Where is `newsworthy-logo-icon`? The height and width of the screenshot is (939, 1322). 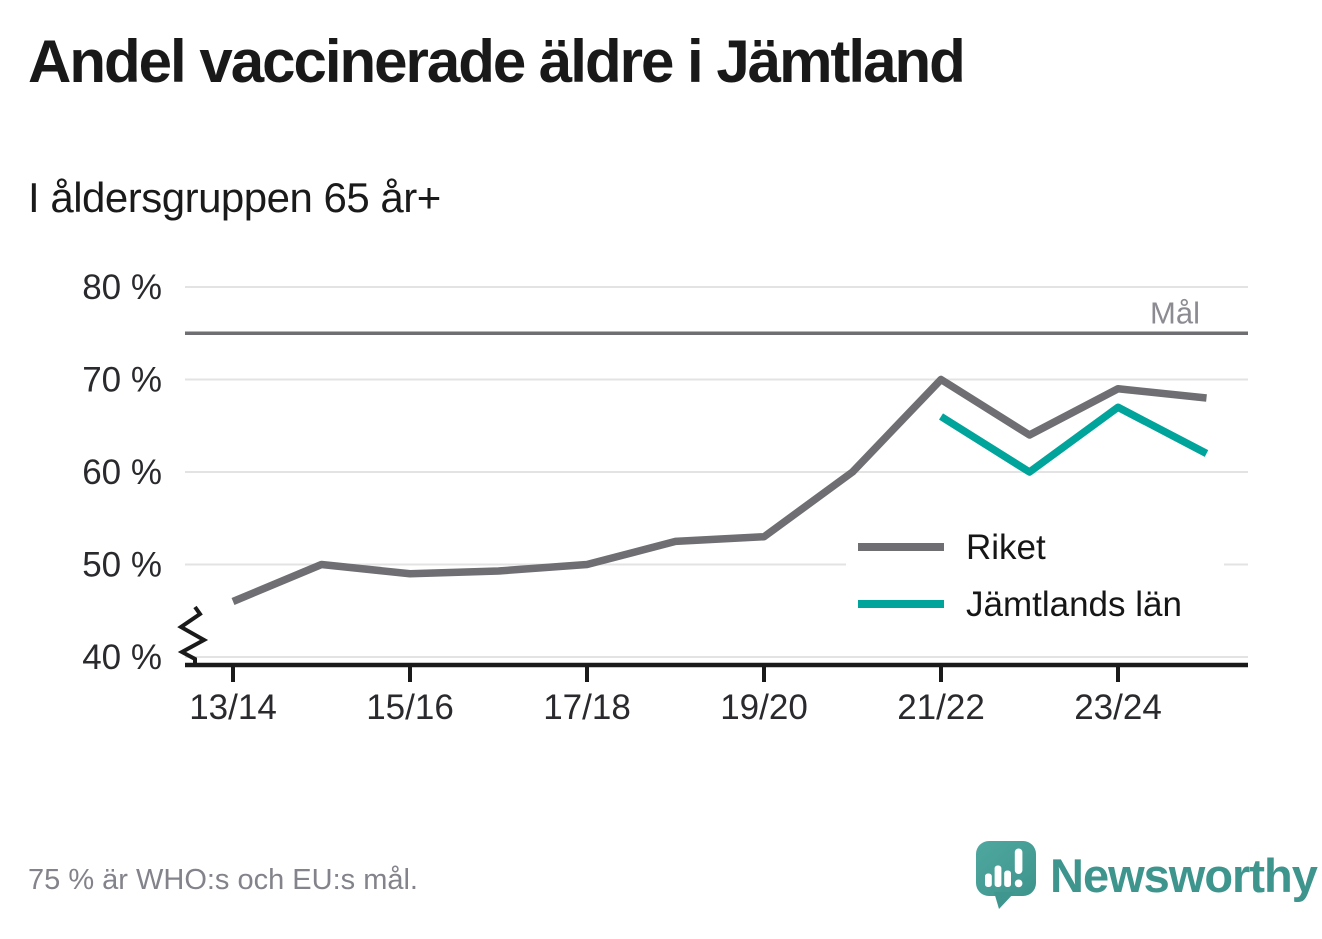 newsworthy-logo-icon is located at coordinates (1006, 875).